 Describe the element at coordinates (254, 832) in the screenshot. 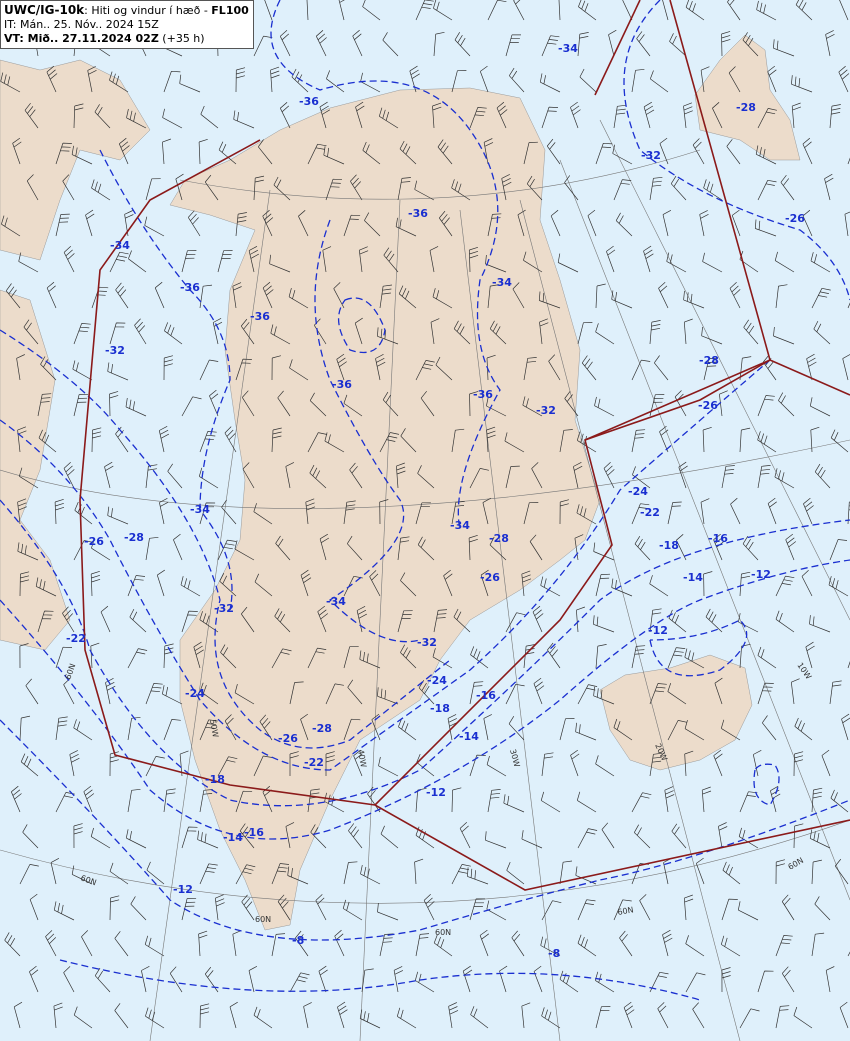

I see `isotherm-label: -16` at that location.